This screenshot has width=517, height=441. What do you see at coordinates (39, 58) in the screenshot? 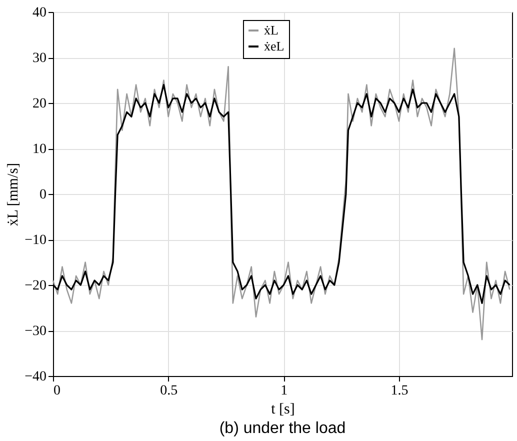
I see `y-tick-label: 30` at bounding box center [39, 58].